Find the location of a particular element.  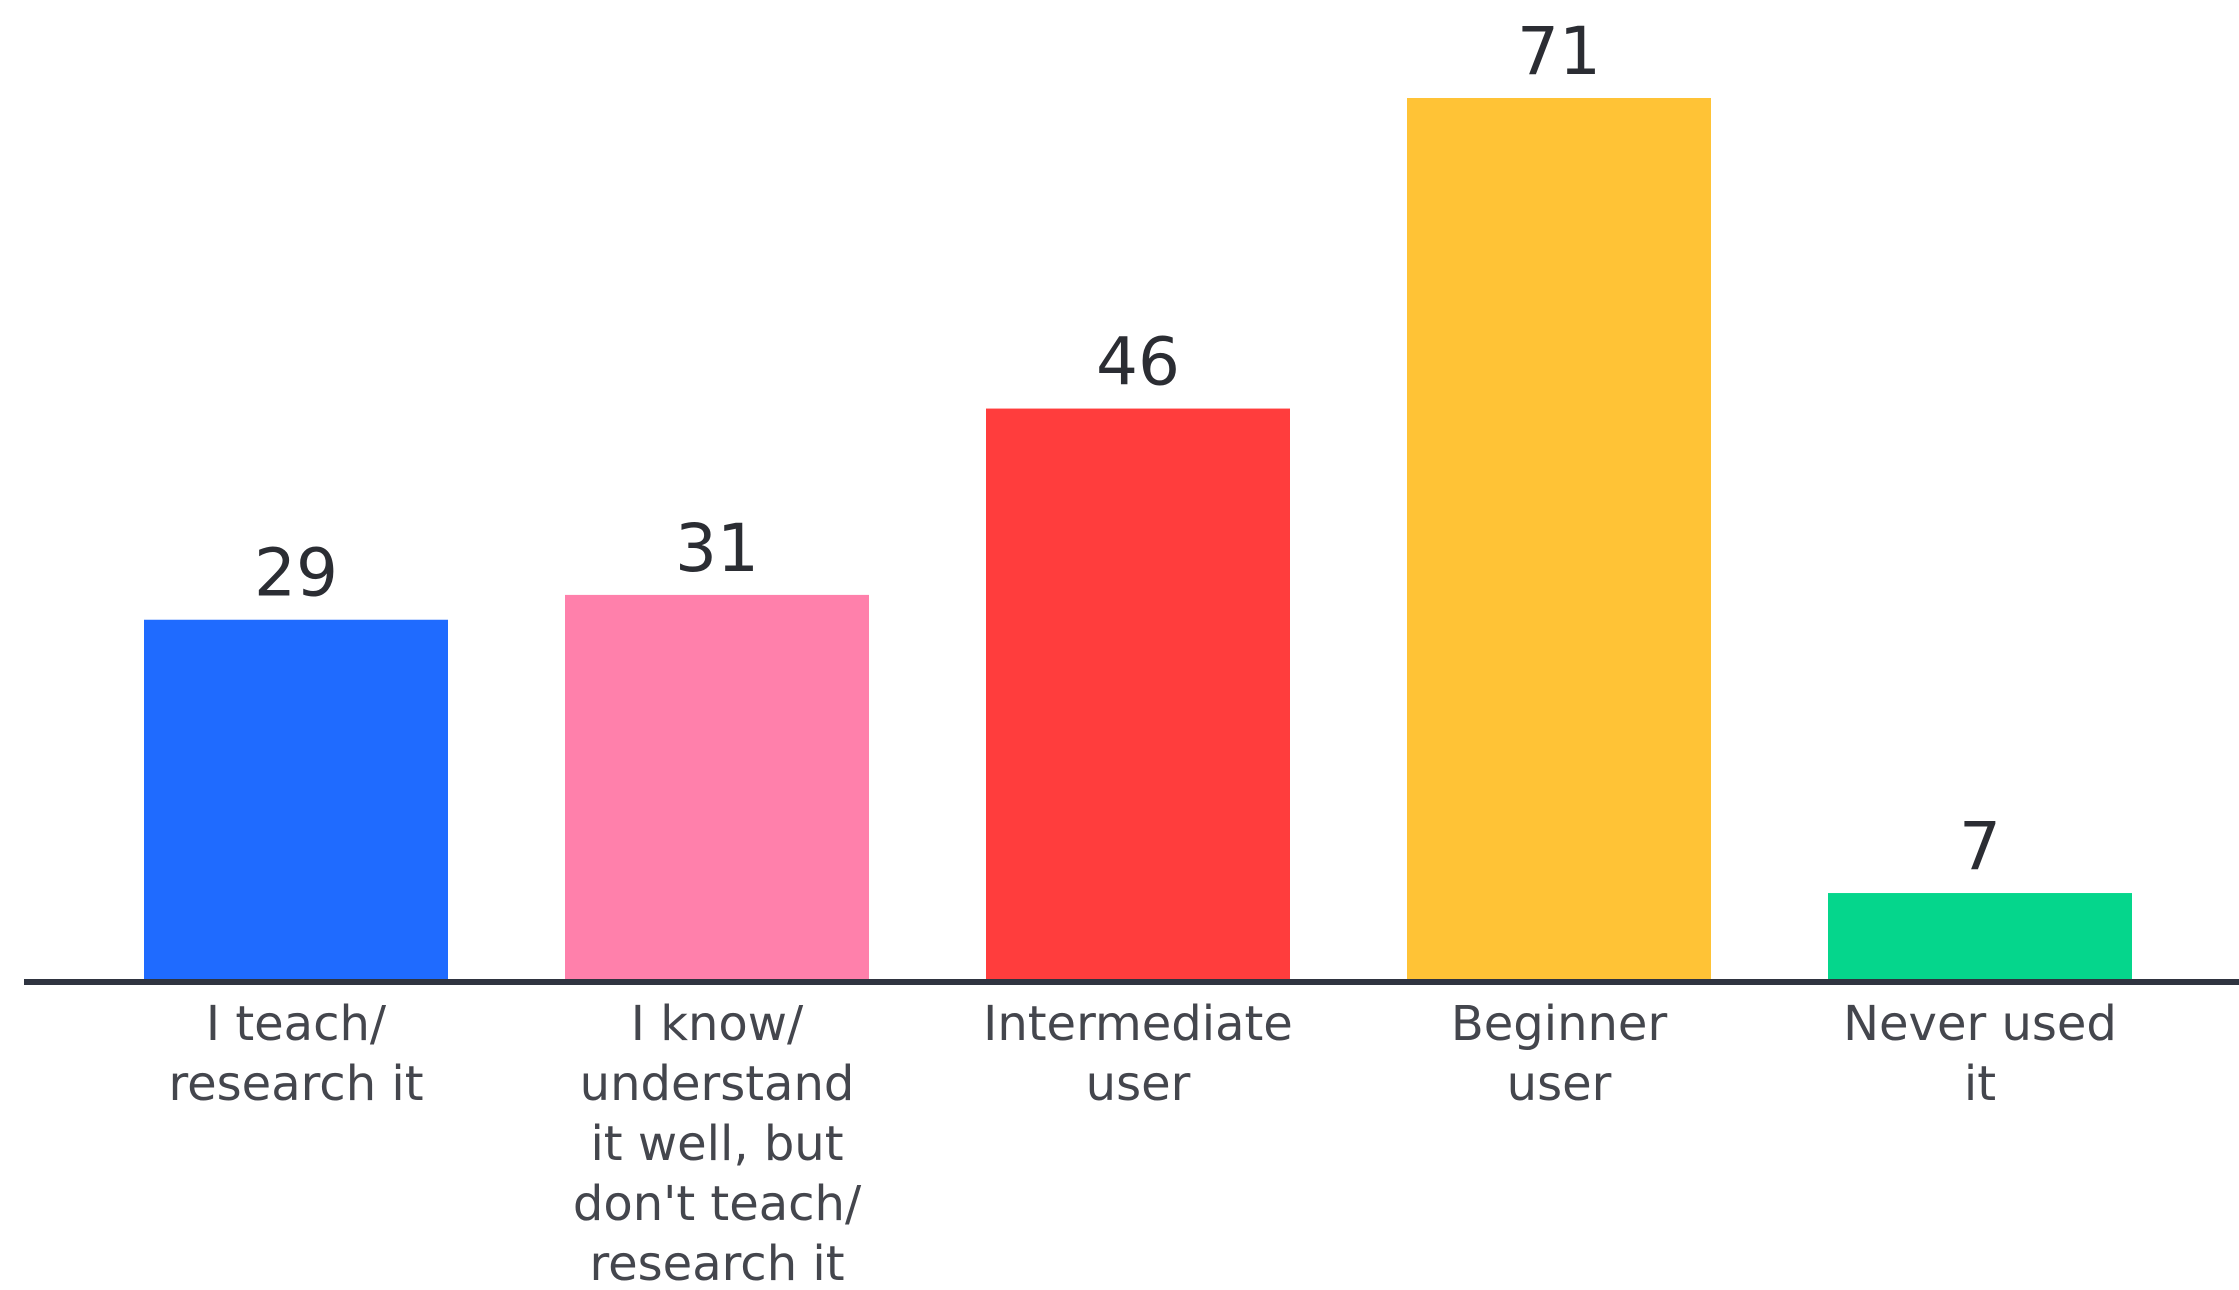

category-label-0-line-0: I teach/ is located at coordinates (296, 1024).